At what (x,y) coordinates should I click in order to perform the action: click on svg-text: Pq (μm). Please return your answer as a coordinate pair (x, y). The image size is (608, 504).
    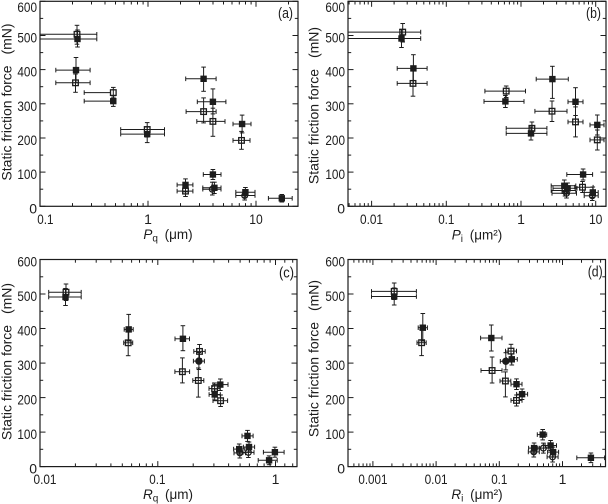
    Looking at the image, I should click on (167, 236).